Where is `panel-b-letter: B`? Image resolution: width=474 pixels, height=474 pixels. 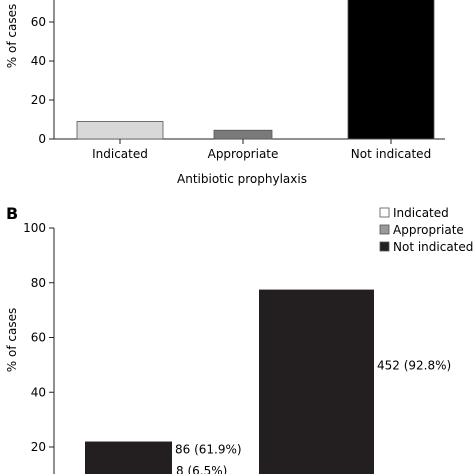 panel-b-letter: B is located at coordinates (12, 213).